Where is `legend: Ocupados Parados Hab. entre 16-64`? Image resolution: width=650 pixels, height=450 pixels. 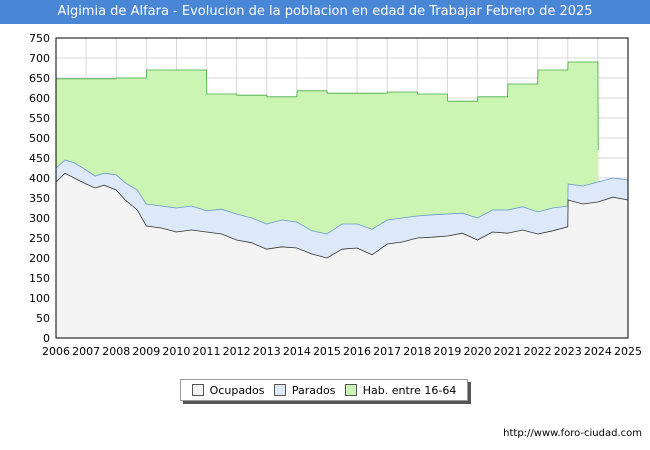 legend: Ocupados Parados Hab. entre 16-64 is located at coordinates (324, 390).